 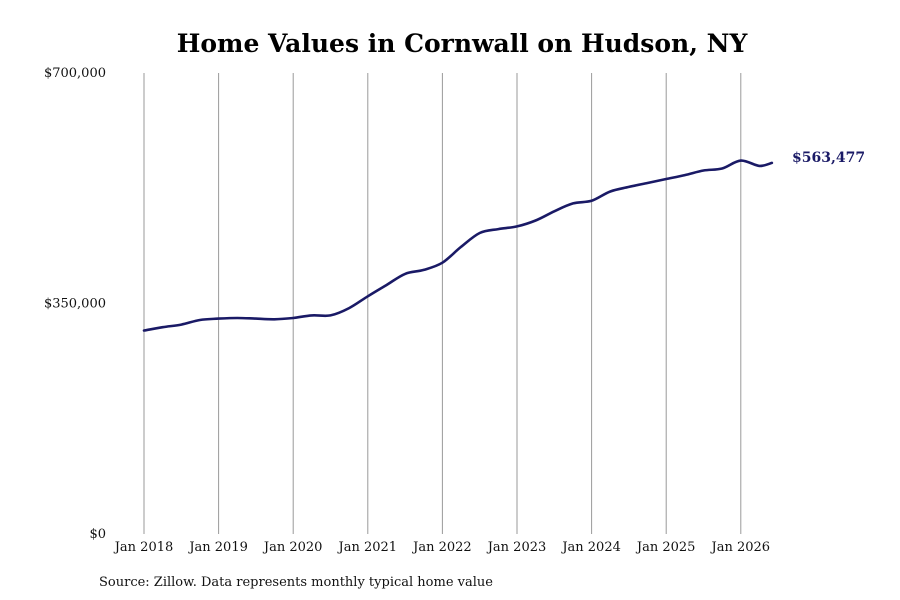 I want to click on y-tick-label: $0, so click(x=97, y=534).